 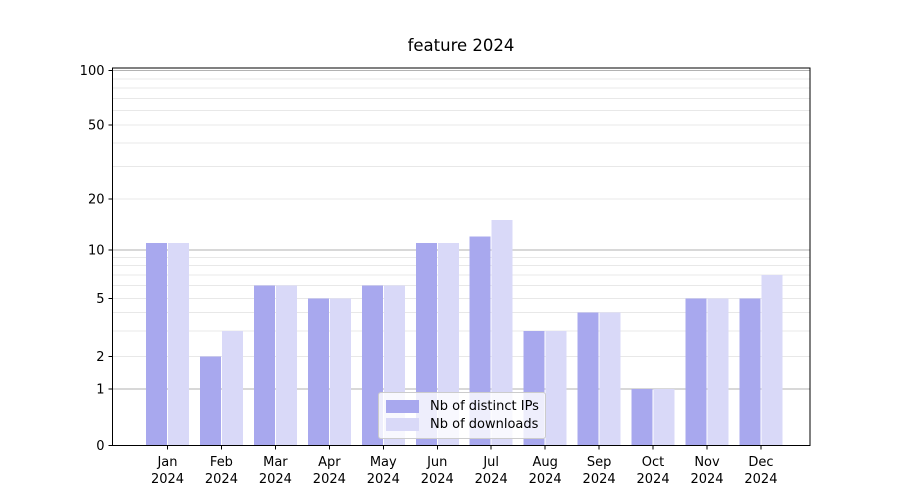 I want to click on x-tick-label-month: Jun, so click(x=436, y=462).